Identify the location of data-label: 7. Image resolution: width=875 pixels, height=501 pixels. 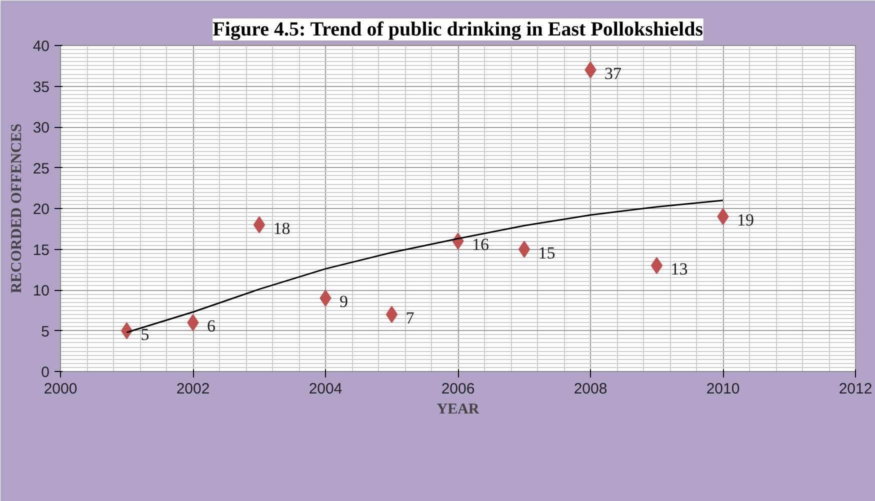
(410, 318).